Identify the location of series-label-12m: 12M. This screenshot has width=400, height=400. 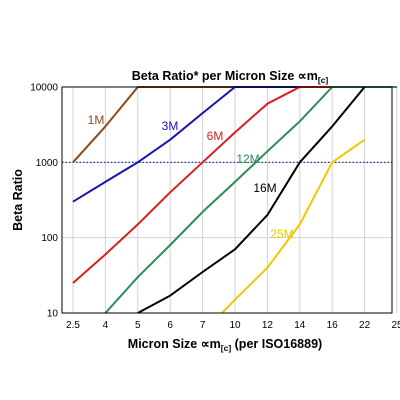
(247, 159).